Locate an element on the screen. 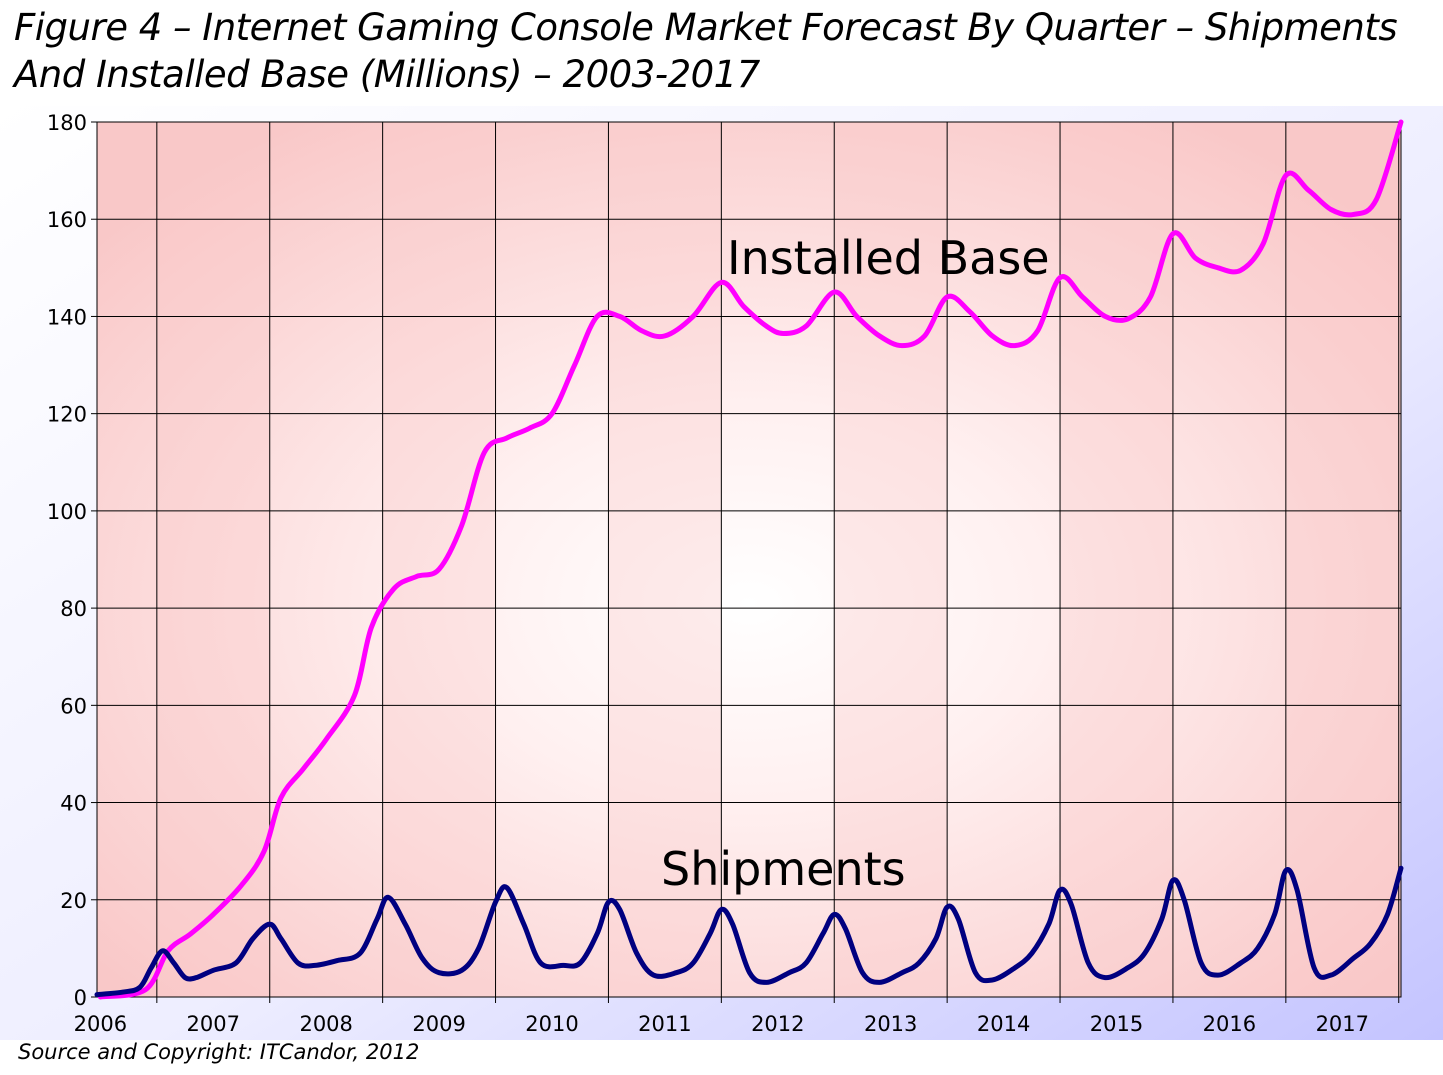  x-tick-label: 2017 is located at coordinates (1342, 1024).